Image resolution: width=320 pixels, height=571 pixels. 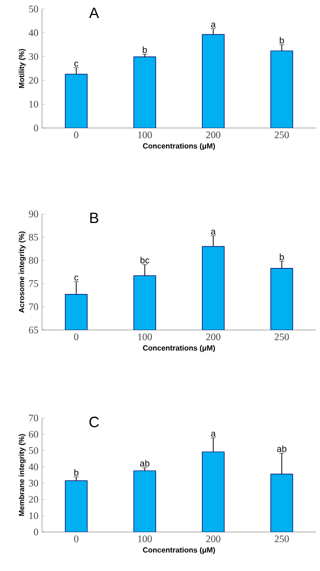 What do you see at coordinates (33, 260) in the screenshot?
I see `y-tick-label: 80` at bounding box center [33, 260].